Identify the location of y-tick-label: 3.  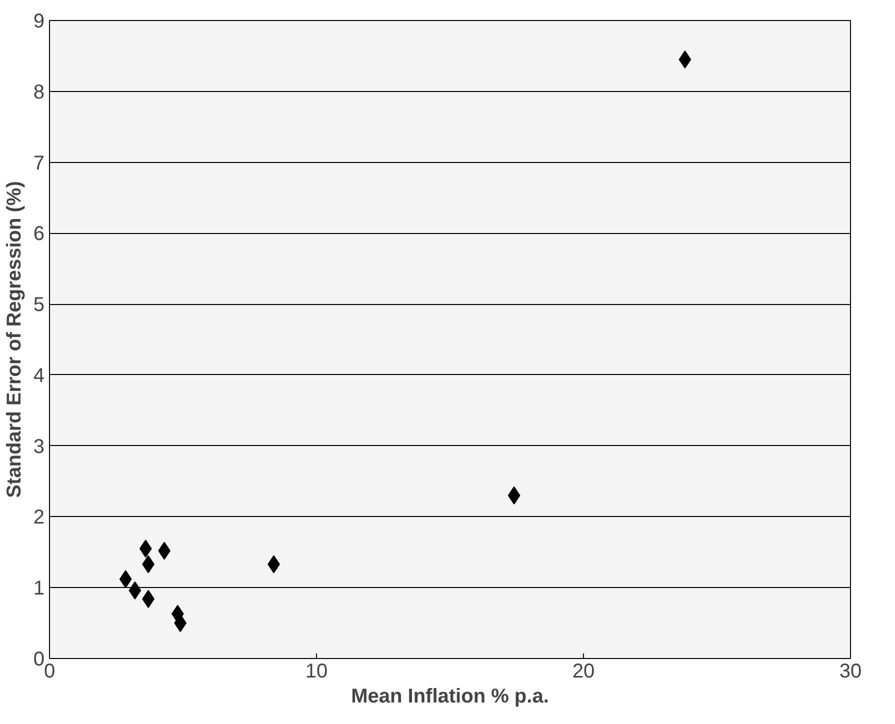
(38, 447).